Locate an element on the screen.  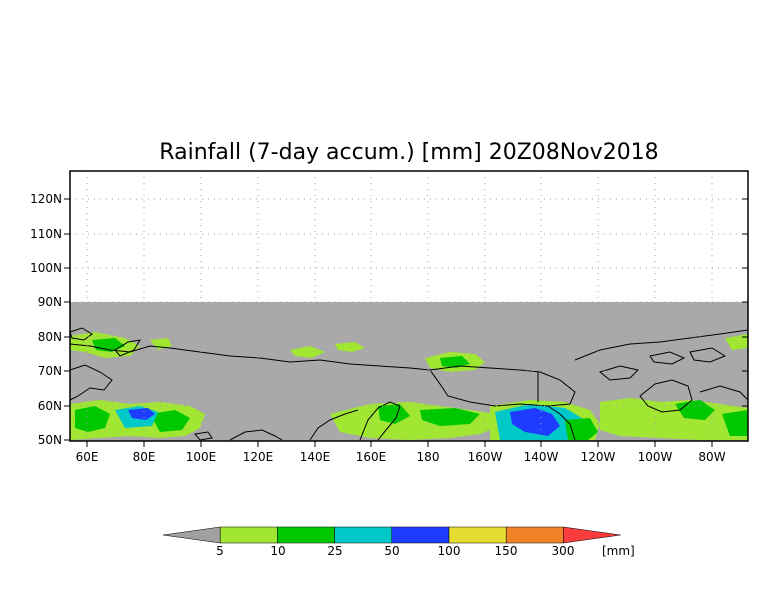
lat-labels: 120N 110N 100N 90N 80N 70N 60N 50N is located at coordinates (46, 319).